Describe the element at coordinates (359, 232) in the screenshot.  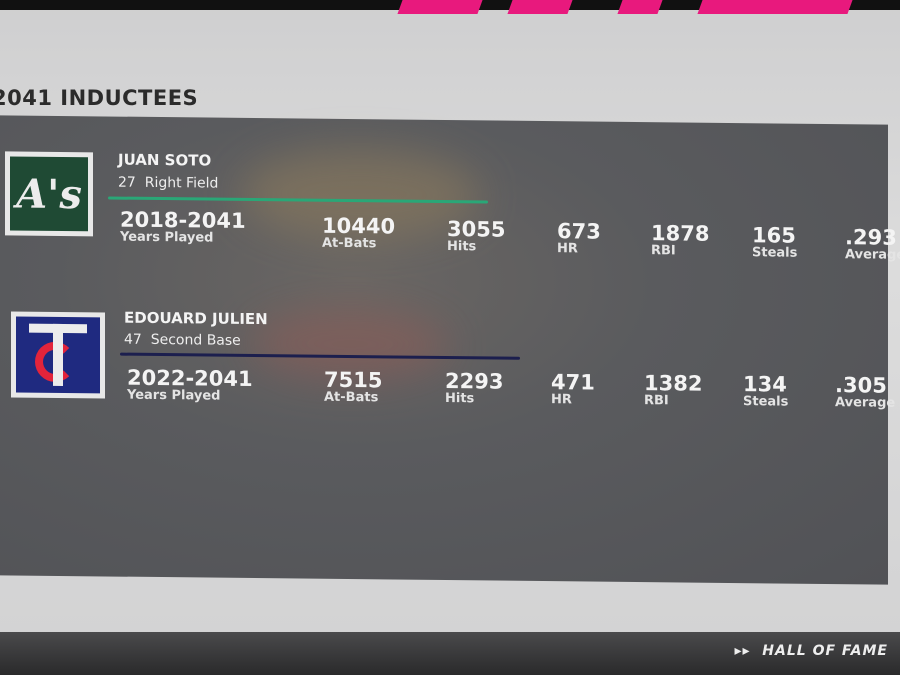
I see `stat-at-bats: 10440 At-Bats` at that location.